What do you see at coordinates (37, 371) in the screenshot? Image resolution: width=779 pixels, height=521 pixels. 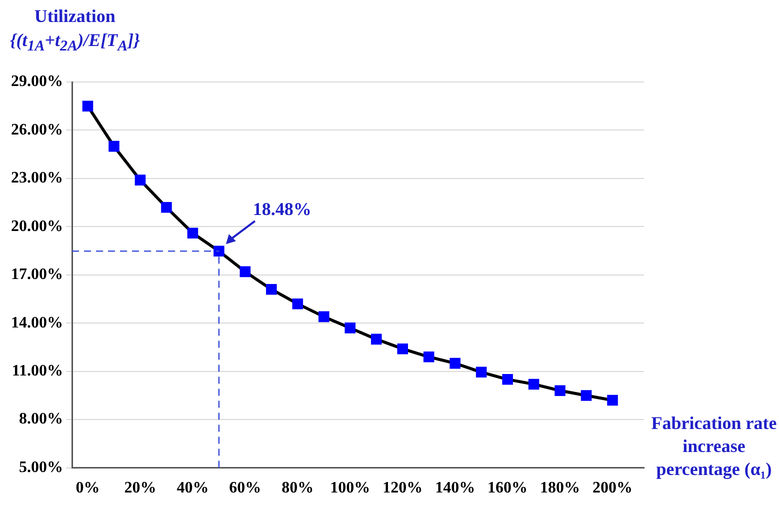 I see `y-tick-label: 11.00%` at bounding box center [37, 371].